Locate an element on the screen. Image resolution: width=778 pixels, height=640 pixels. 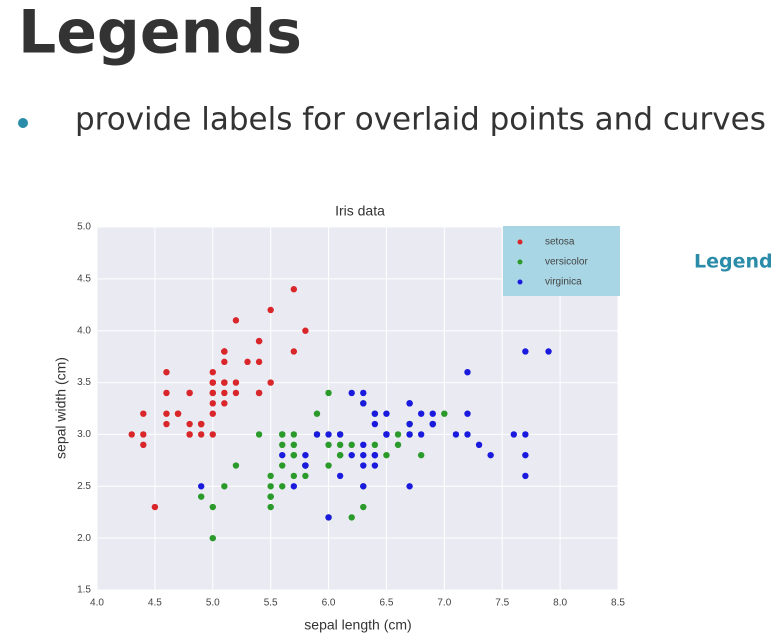
y-tick-label: 3.5 is located at coordinates (84, 382).